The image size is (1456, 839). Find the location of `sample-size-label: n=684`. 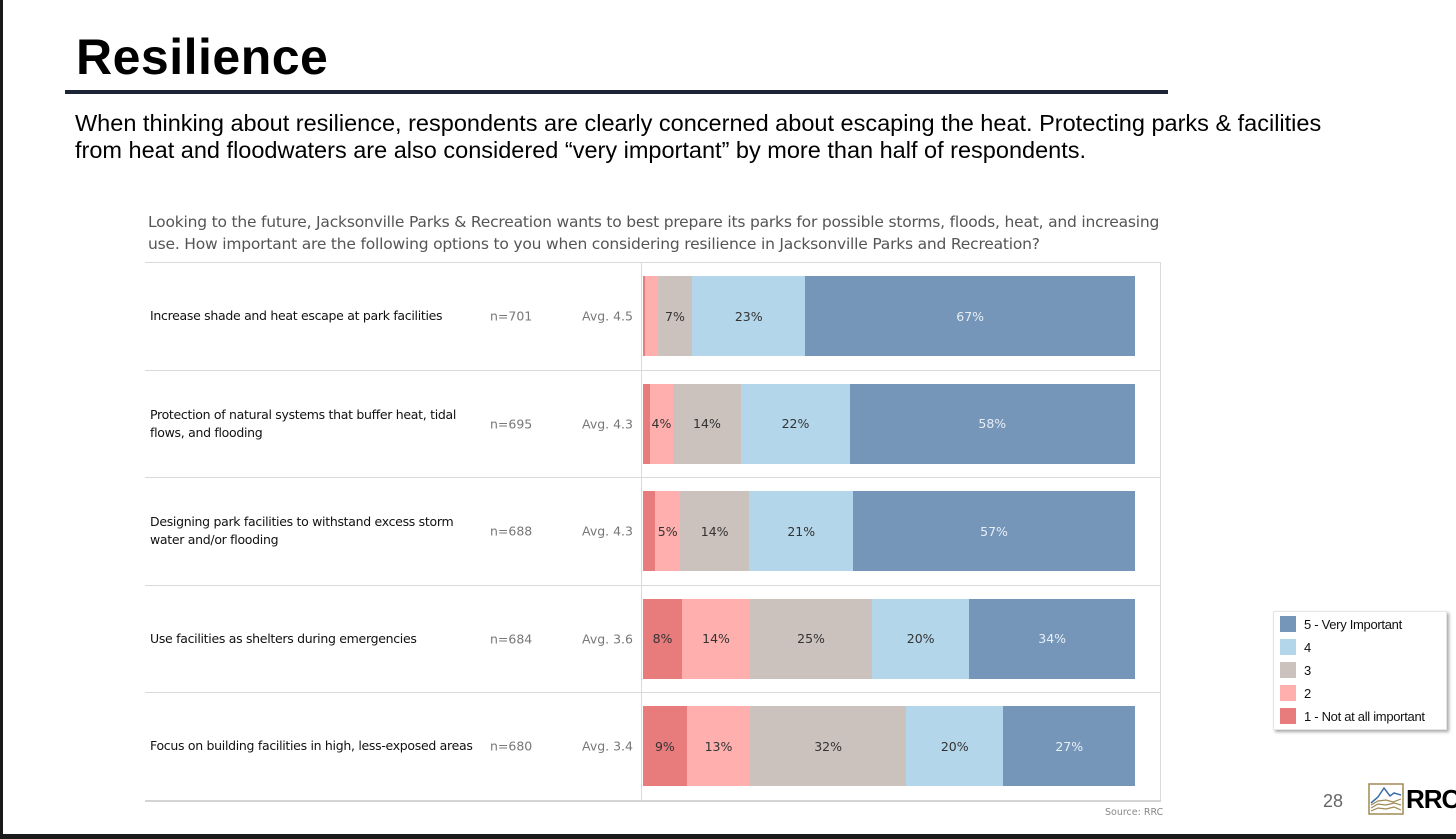

sample-size-label: n=684 is located at coordinates (511, 639).